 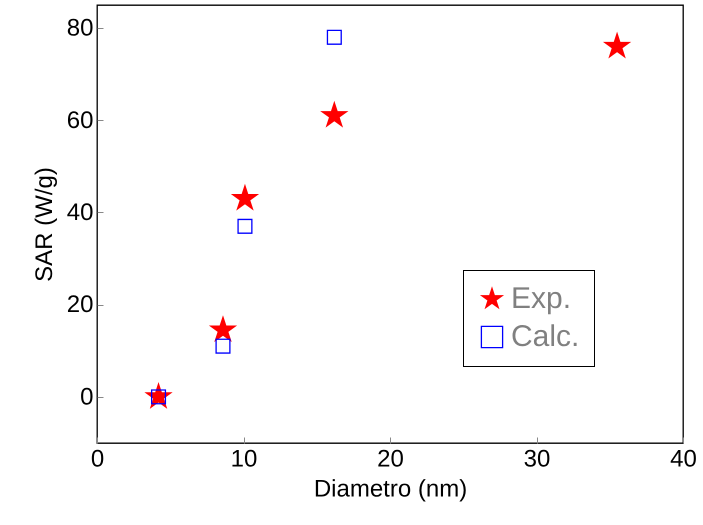 What do you see at coordinates (537, 459) in the screenshot?
I see `x-tick-label: 30` at bounding box center [537, 459].